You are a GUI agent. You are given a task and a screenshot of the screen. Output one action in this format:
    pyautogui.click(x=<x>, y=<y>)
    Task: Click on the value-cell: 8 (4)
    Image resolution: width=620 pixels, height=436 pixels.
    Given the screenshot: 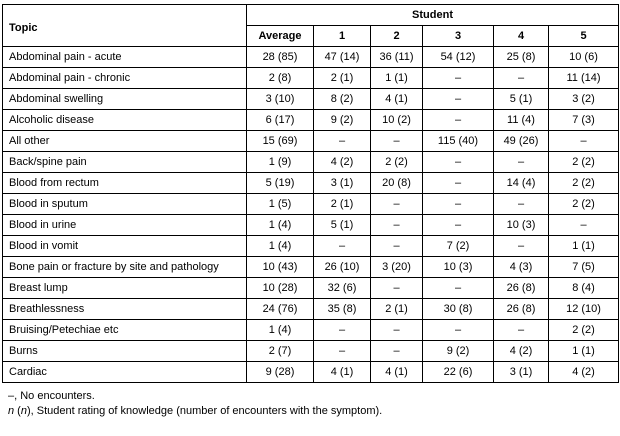 What is the action you would take?
    pyautogui.click(x=583, y=288)
    